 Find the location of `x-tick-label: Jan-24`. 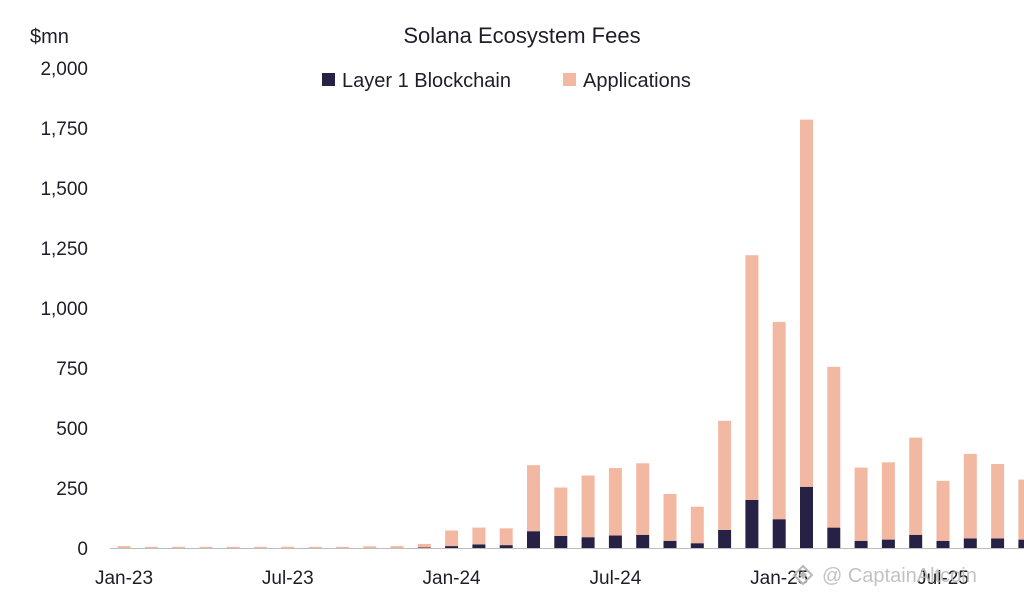

x-tick-label: Jan-24 is located at coordinates (452, 578).